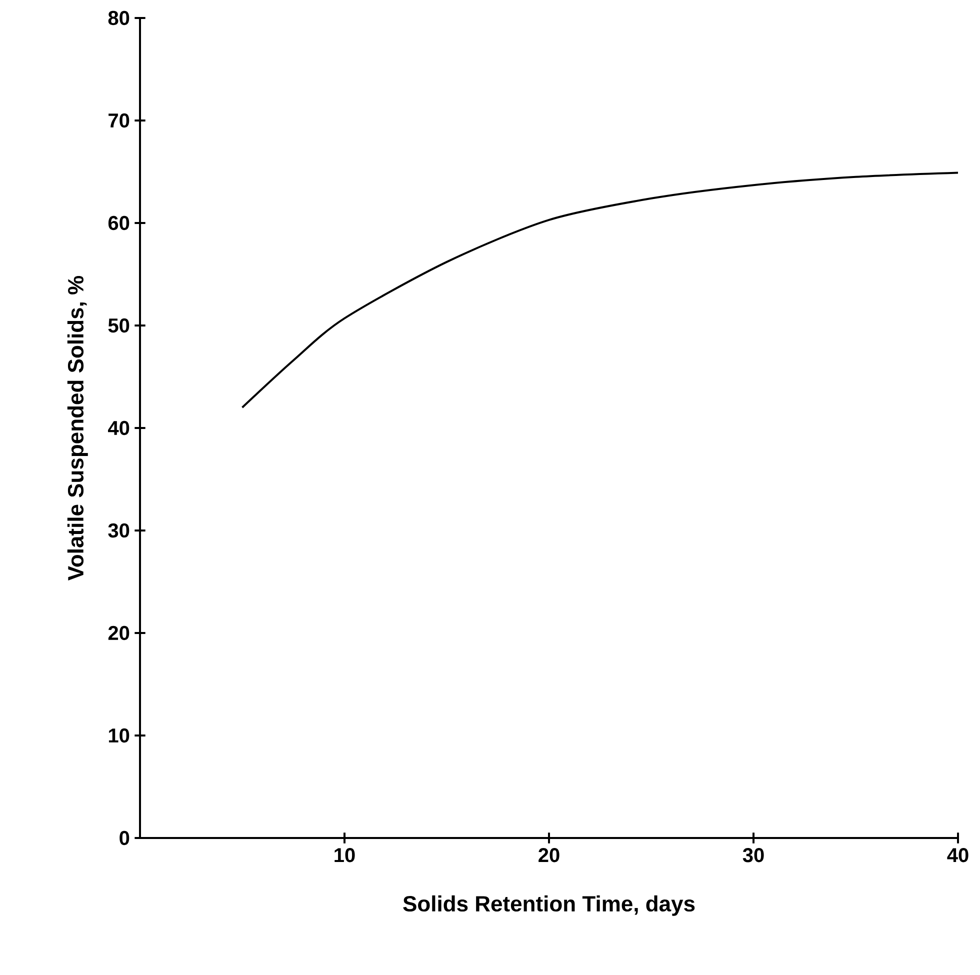 Image resolution: width=980 pixels, height=975 pixels. I want to click on y-tick-label: 20, so click(119, 633).